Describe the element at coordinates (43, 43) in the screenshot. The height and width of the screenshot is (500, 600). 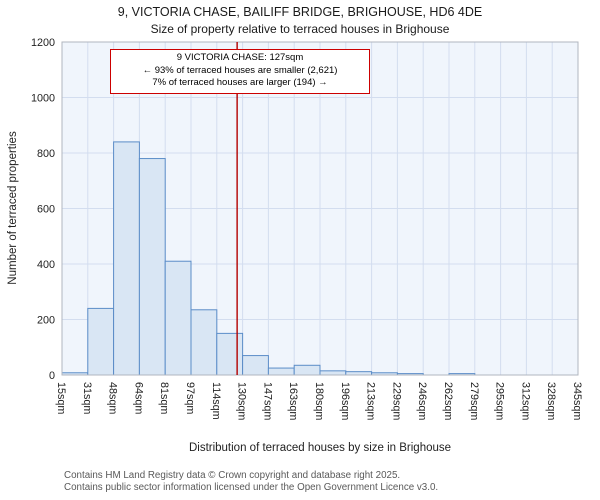
I see `svg-text: 1200` at that location.